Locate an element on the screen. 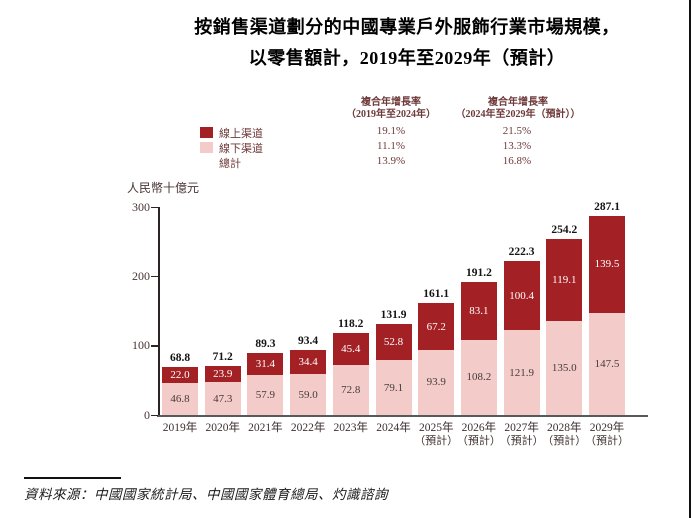 This screenshot has width=692, height=518. legend-row-total: 總計 13.9% 16.8% is located at coordinates (346, 162).